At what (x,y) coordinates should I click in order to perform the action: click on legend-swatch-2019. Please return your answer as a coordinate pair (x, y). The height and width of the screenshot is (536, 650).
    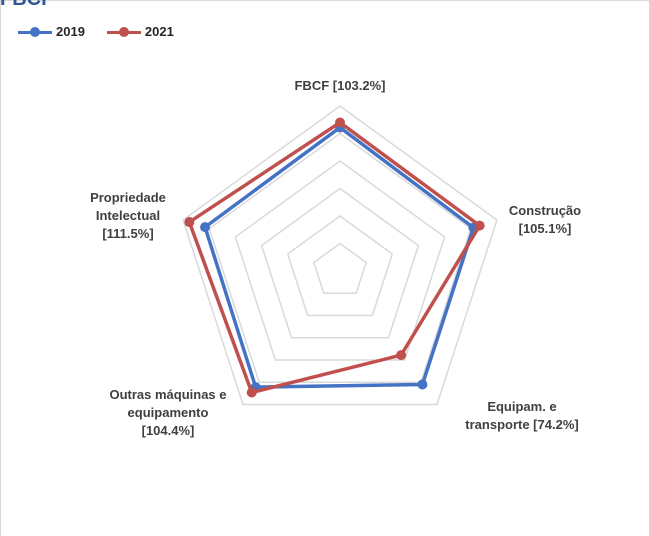
    Looking at the image, I should click on (35, 31).